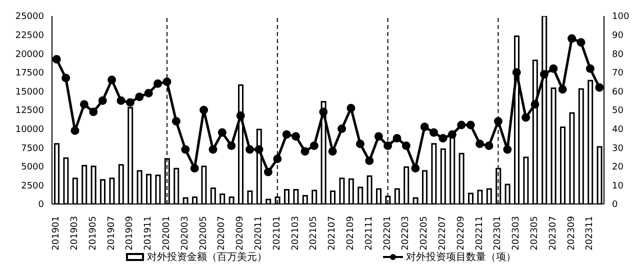  I want to click on y2-tick-label: 0, so click(615, 205).